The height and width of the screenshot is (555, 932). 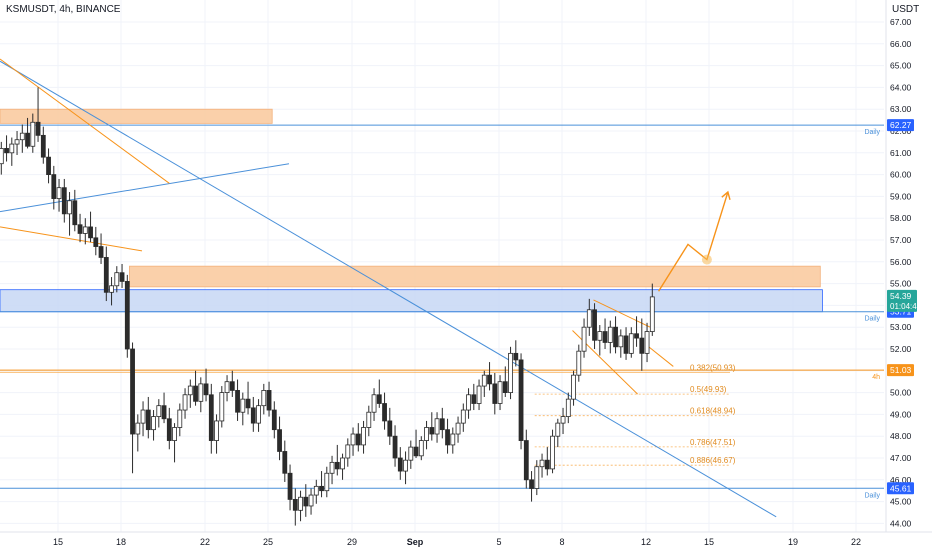 I want to click on y-tick-label: 59.00, so click(x=901, y=196).